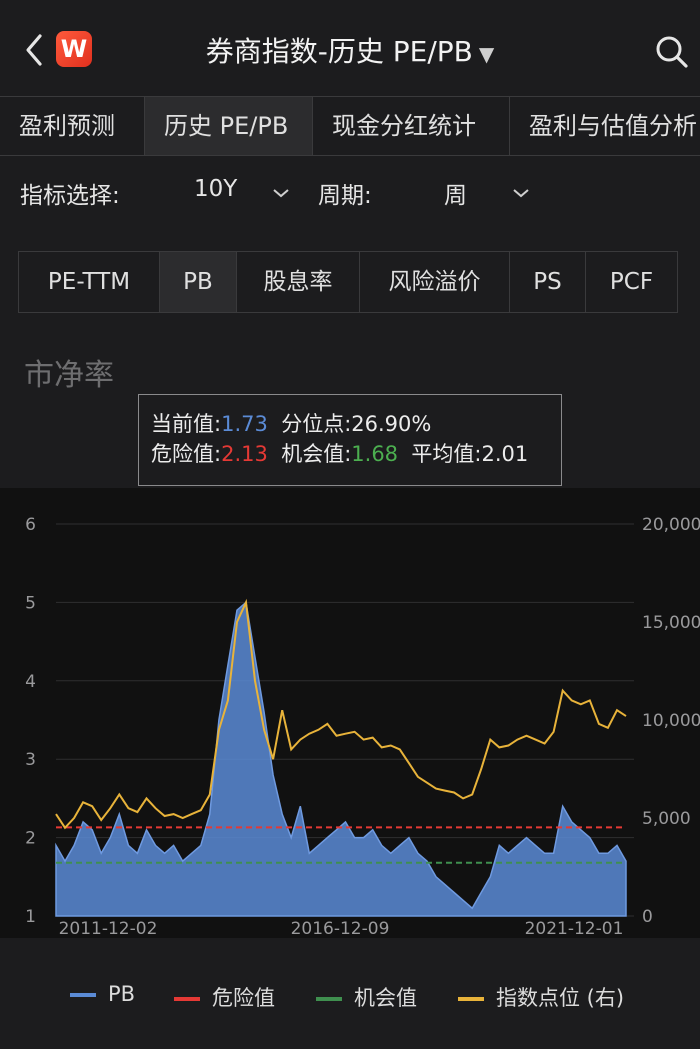  What do you see at coordinates (340, 928) in the screenshot?
I see `x-tick-label: 2016-12-09` at bounding box center [340, 928].